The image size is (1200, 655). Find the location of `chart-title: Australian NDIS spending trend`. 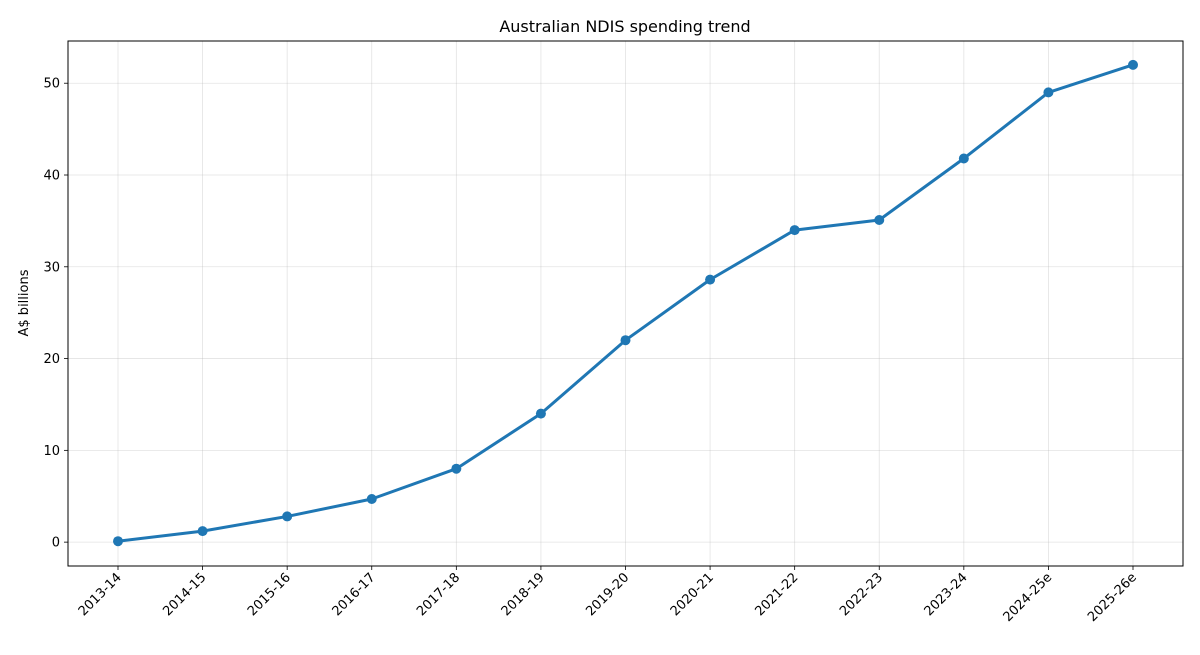

chart-title: Australian NDIS spending trend is located at coordinates (624, 26).